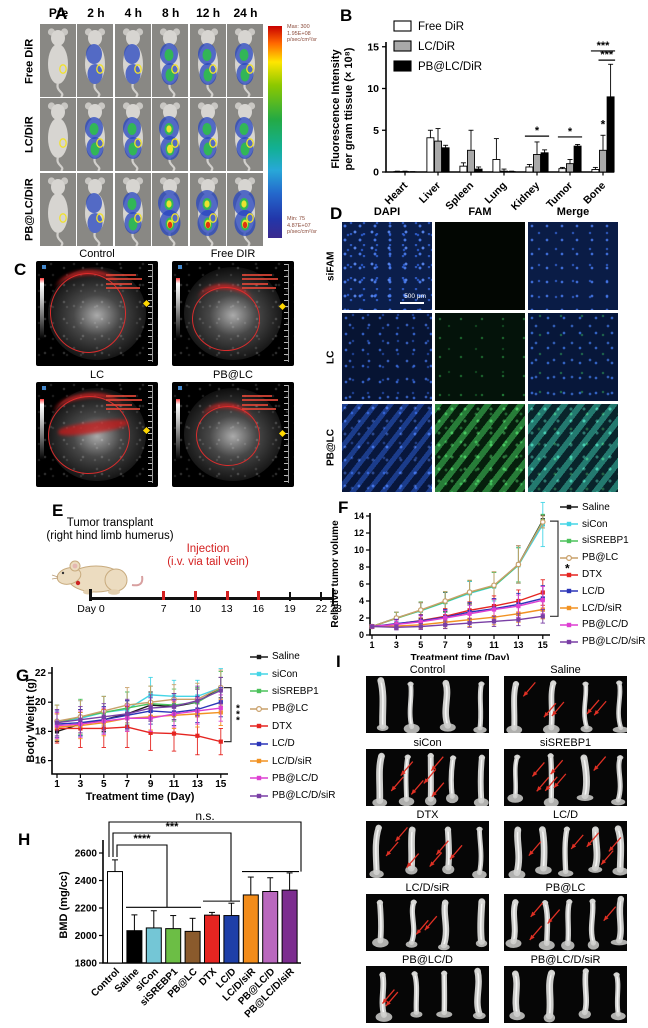  I want to click on svg-text: 1800, so click(86, 964).